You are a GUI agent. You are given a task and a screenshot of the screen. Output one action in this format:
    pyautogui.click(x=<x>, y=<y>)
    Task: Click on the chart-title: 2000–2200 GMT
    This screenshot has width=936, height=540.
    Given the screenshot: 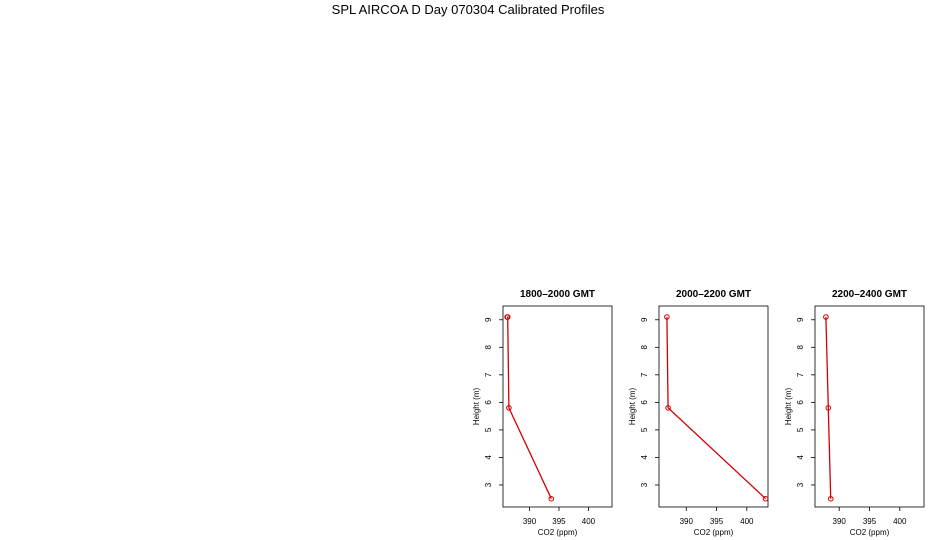 What is the action you would take?
    pyautogui.click(x=713, y=294)
    